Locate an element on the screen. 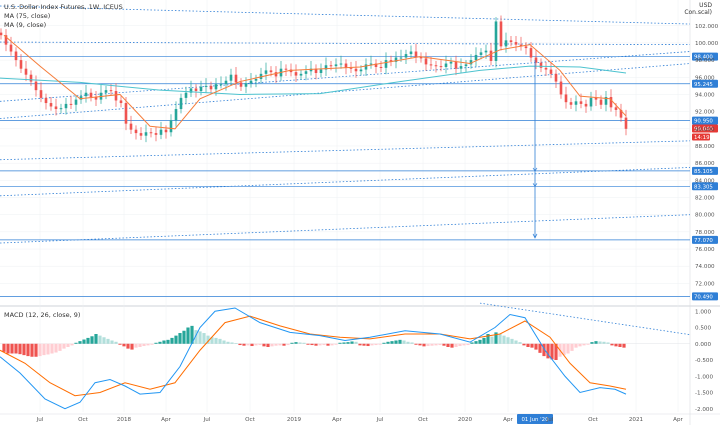 This screenshot has height=425, width=720. level-tag-label: 85.105 is located at coordinates (703, 172).